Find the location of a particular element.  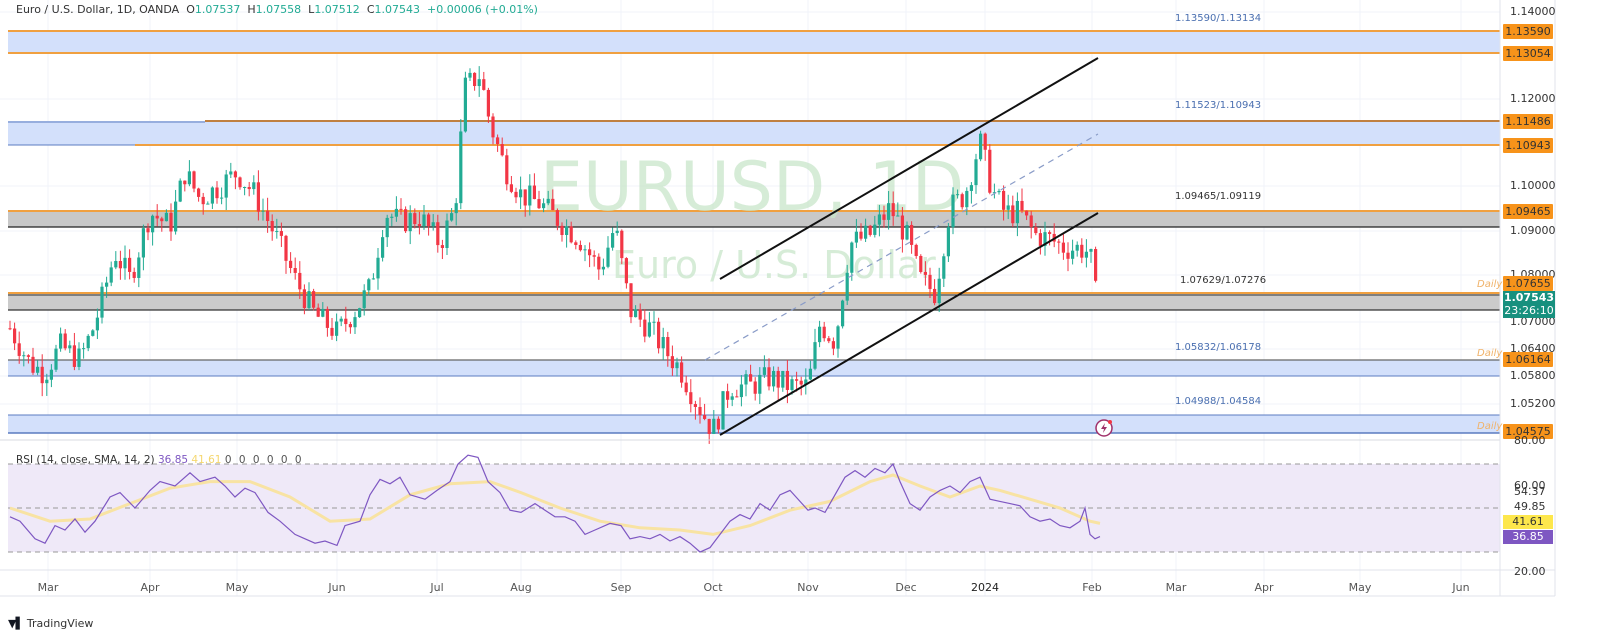

price-tick-label: 1.10000 is located at coordinates (1533, 185).